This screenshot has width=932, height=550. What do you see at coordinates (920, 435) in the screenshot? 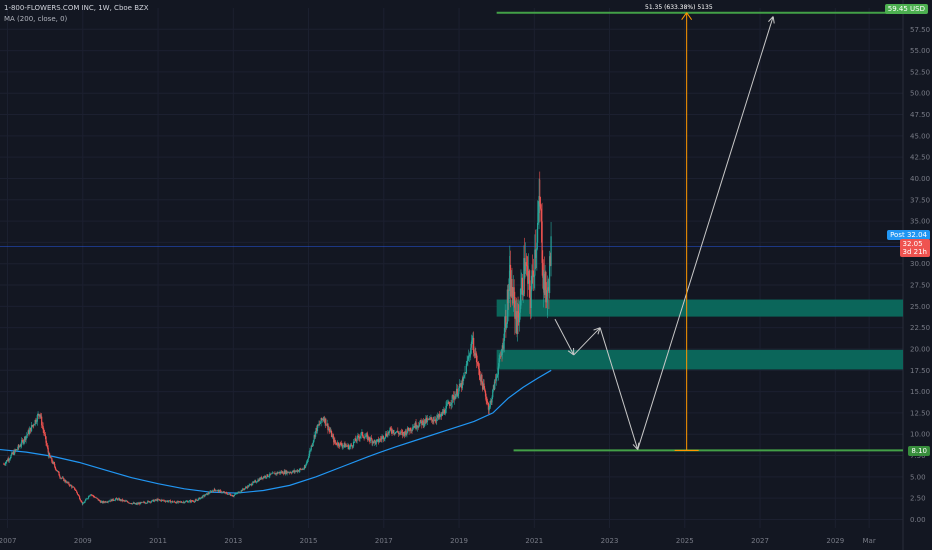
I see `price-tick-label: 10.00` at bounding box center [920, 435].